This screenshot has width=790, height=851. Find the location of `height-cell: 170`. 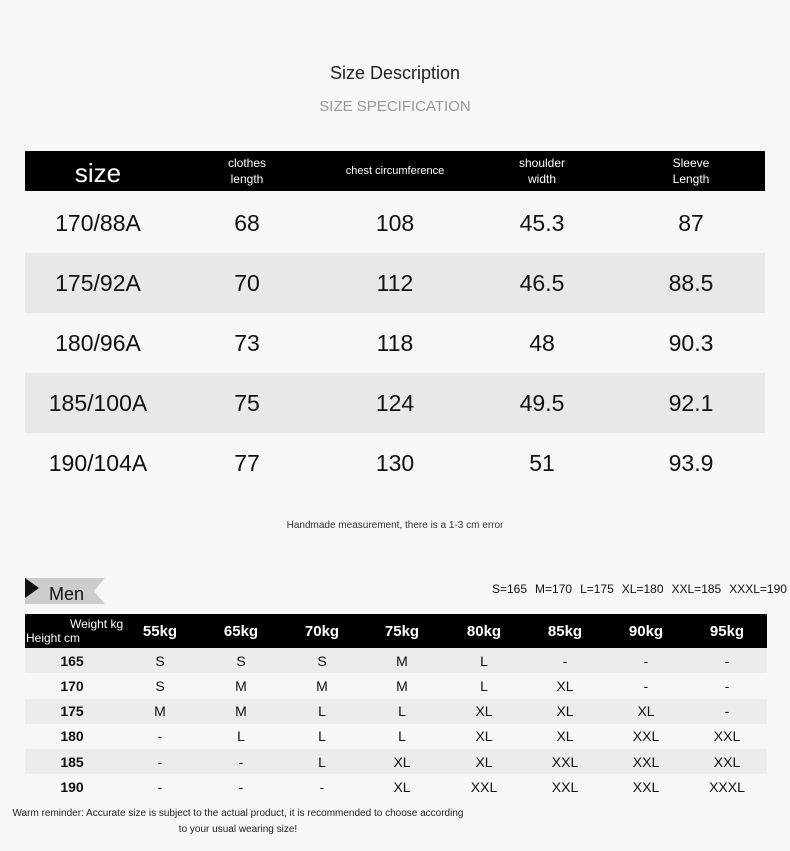

height-cell: 170 is located at coordinates (72, 685).